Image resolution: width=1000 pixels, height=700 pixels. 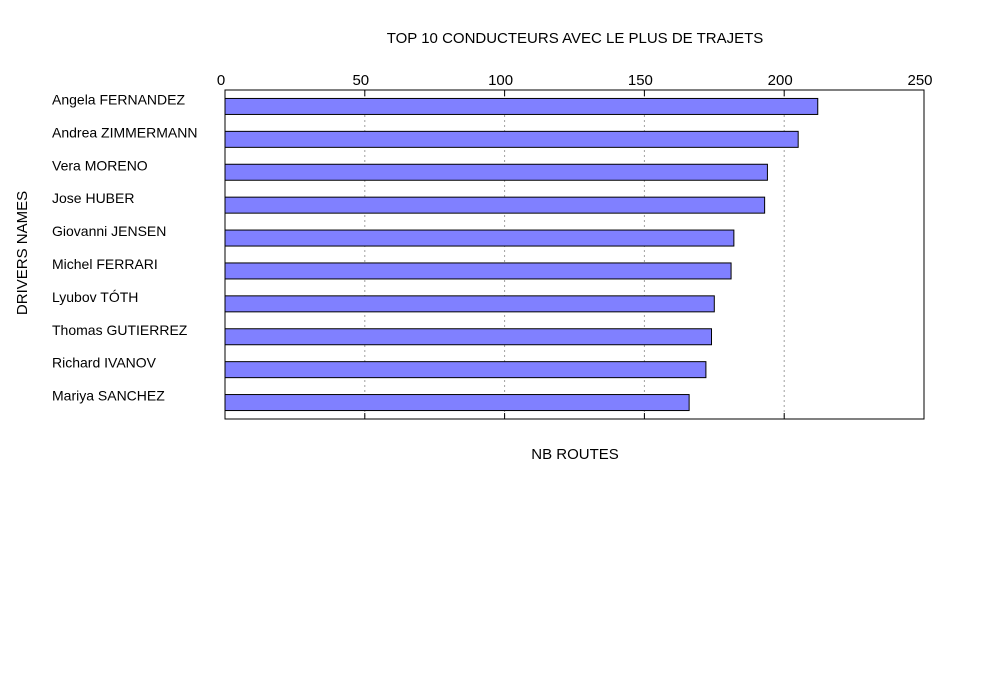 I want to click on x-tick-label-2: 100, so click(x=500, y=80).